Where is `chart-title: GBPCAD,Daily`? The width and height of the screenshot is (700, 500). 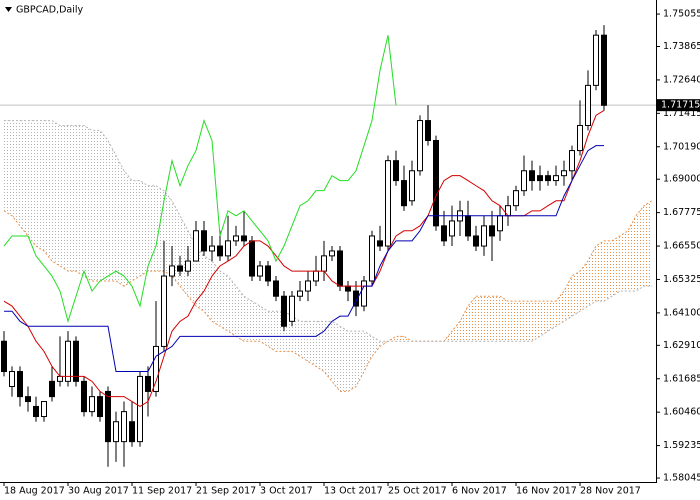 chart-title: GBPCAD,Daily is located at coordinates (49, 10).